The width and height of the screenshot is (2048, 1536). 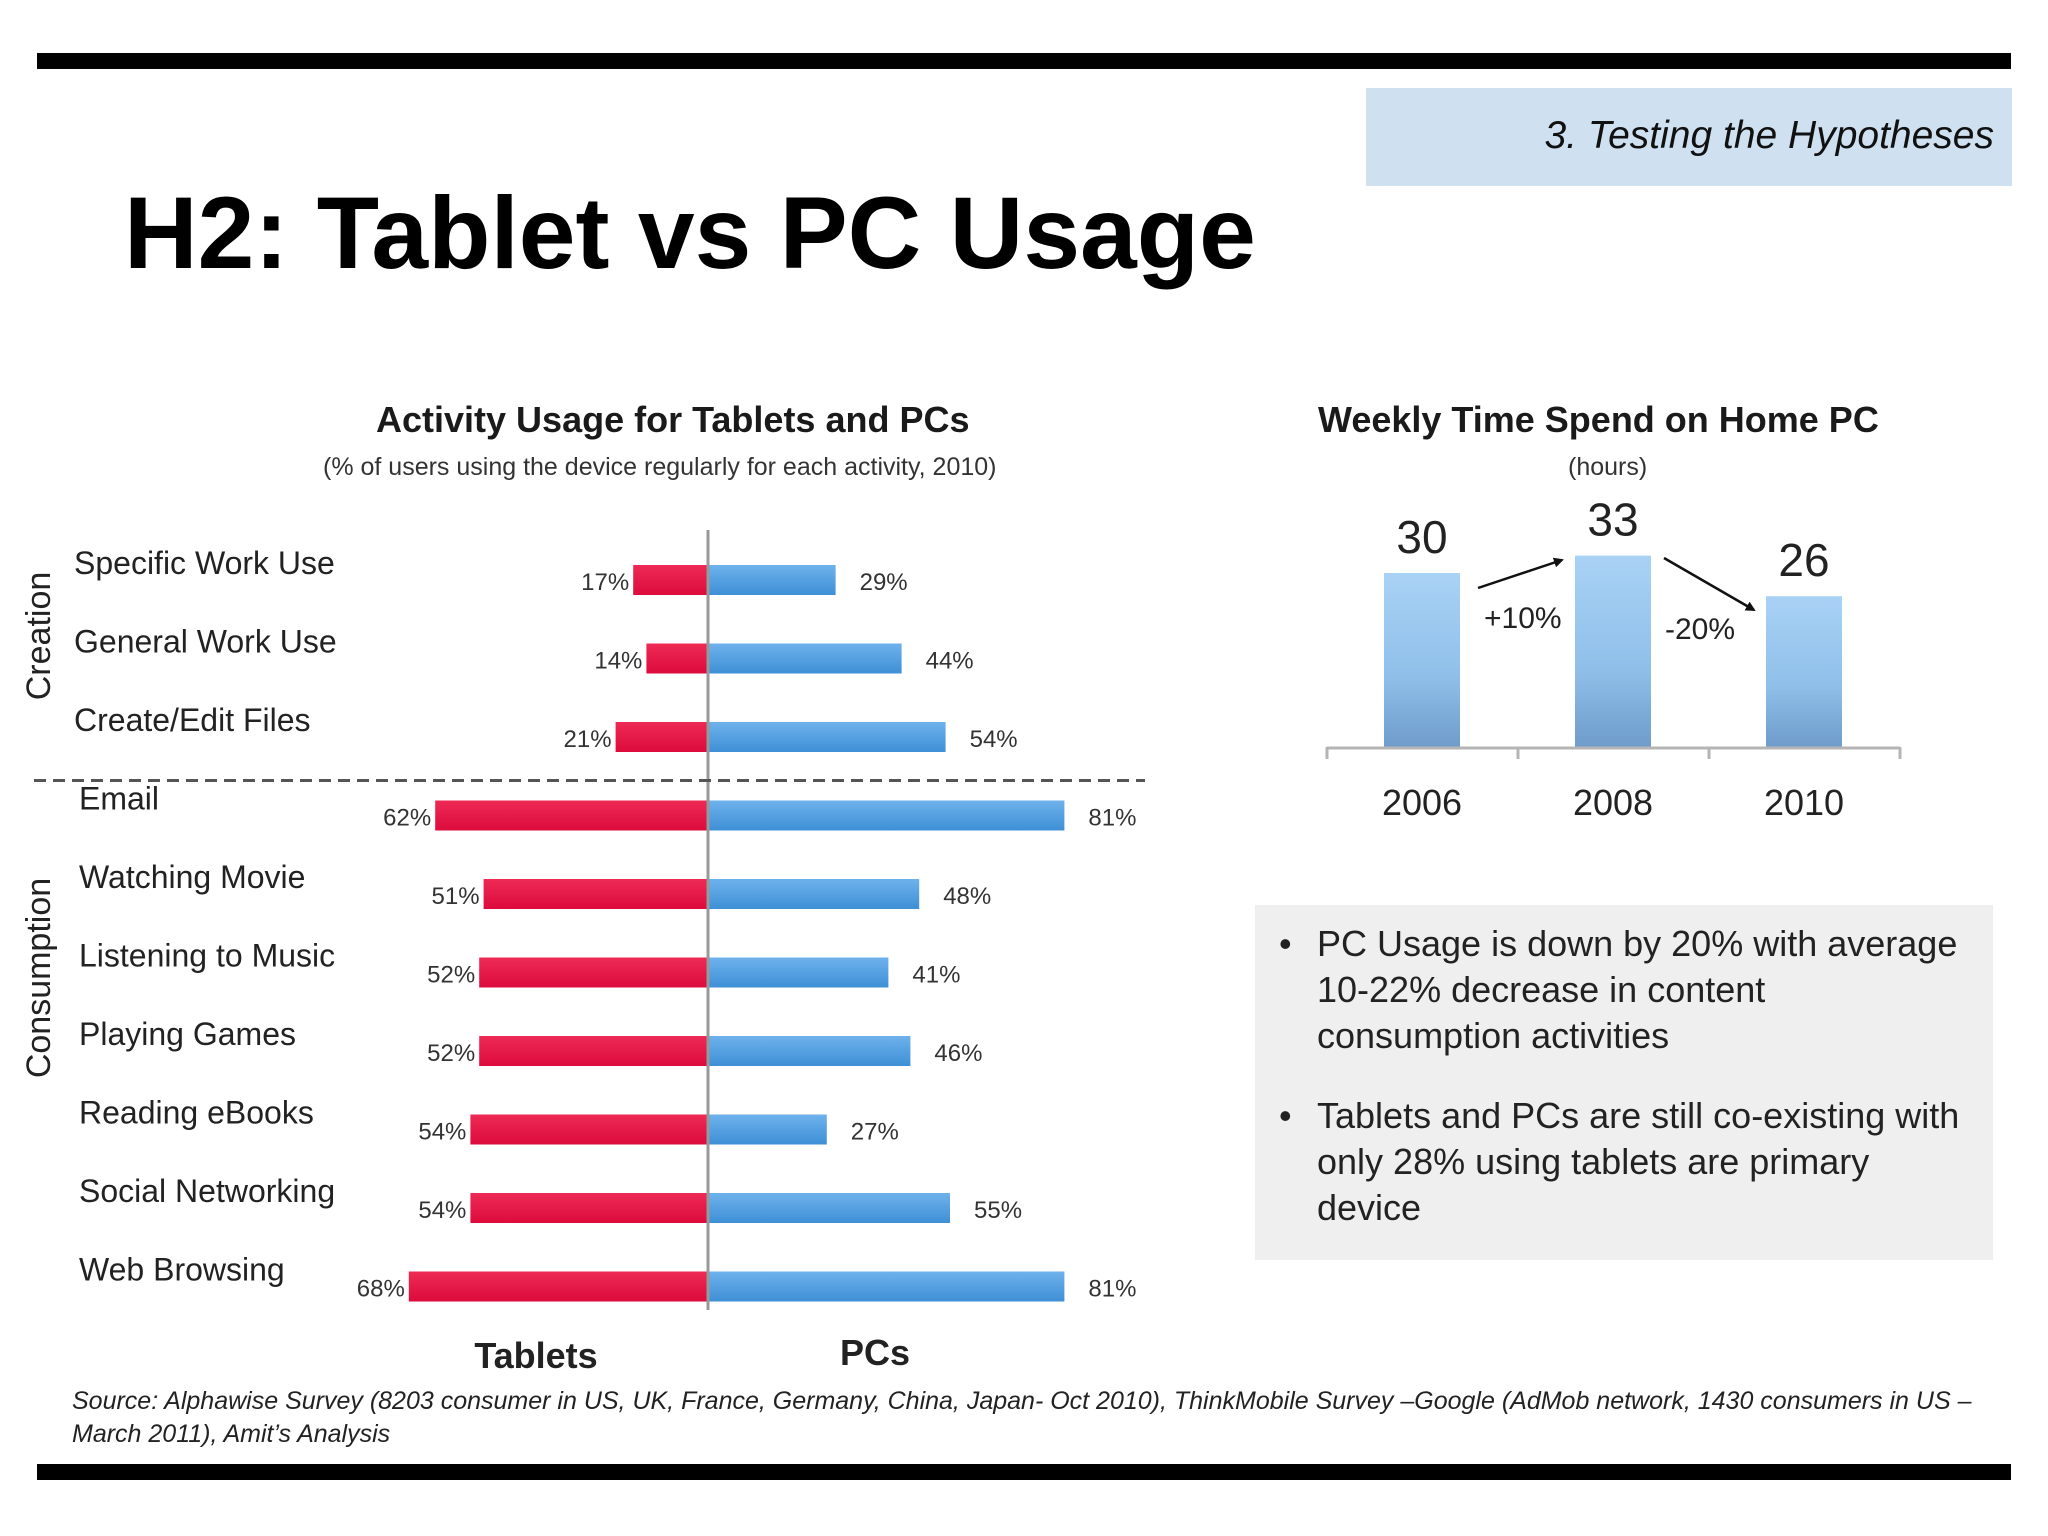 What do you see at coordinates (875, 1132) in the screenshot?
I see `pc-value-label: 27%` at bounding box center [875, 1132].